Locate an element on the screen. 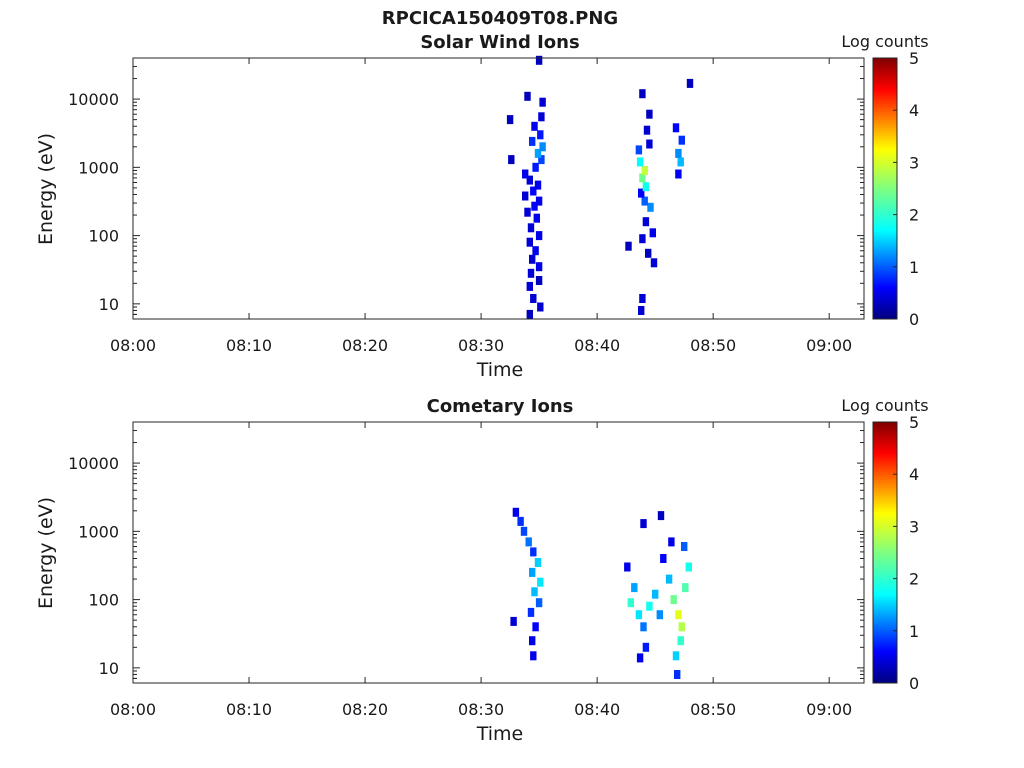 Image resolution: width=1024 pixels, height=768 pixels. colorbar-tick-label: 3 is located at coordinates (914, 162).